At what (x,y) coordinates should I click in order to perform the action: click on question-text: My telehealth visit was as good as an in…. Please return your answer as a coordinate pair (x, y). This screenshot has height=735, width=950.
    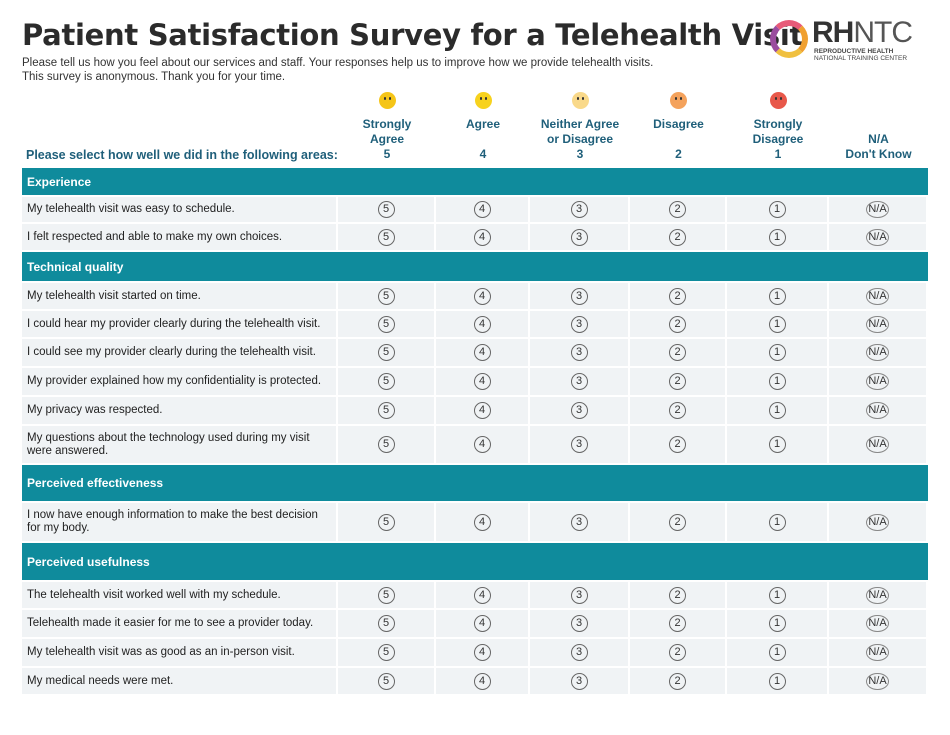
    Looking at the image, I should click on (180, 652).